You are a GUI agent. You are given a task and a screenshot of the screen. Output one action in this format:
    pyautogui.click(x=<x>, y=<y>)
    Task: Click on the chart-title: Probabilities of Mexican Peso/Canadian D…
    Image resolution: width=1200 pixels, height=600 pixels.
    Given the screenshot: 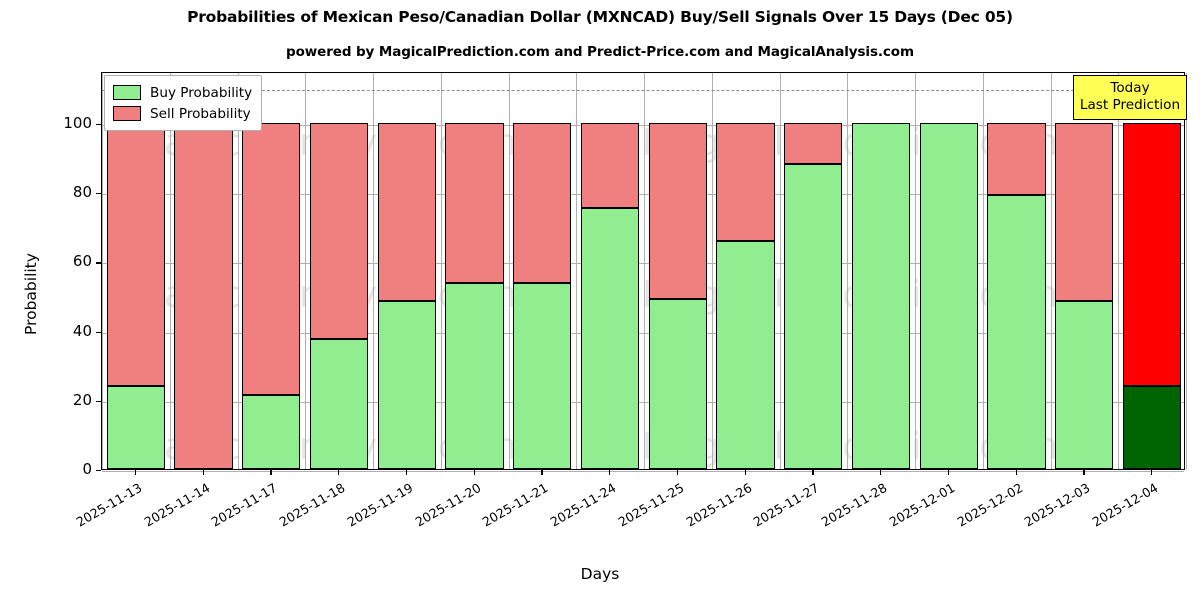 What is the action you would take?
    pyautogui.click(x=600, y=17)
    